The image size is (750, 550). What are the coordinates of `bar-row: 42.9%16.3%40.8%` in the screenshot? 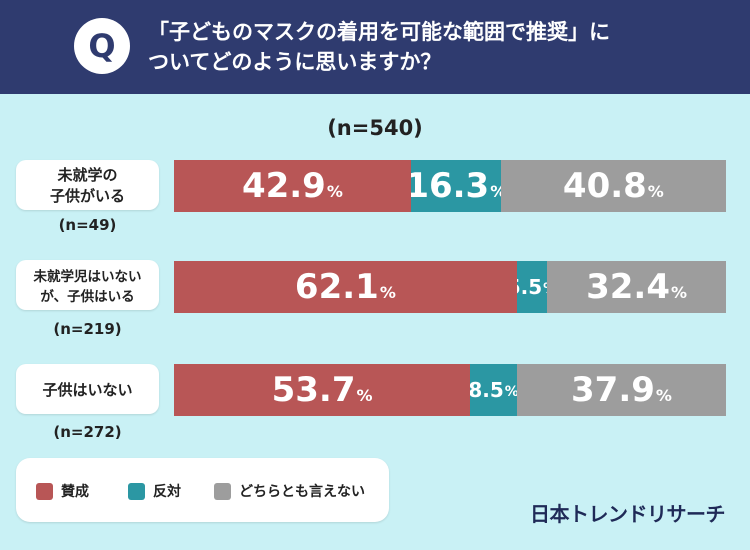 It's located at (450, 186).